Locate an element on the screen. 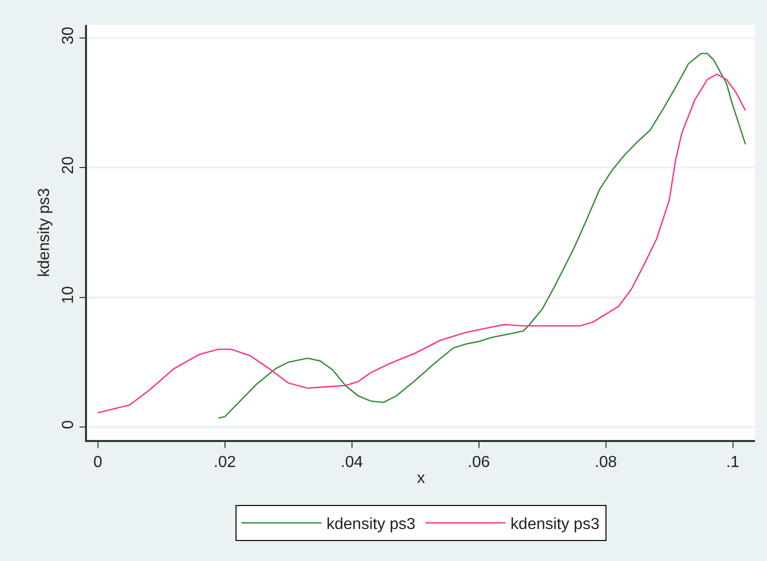  x-tick-label: 0 is located at coordinates (97, 462).